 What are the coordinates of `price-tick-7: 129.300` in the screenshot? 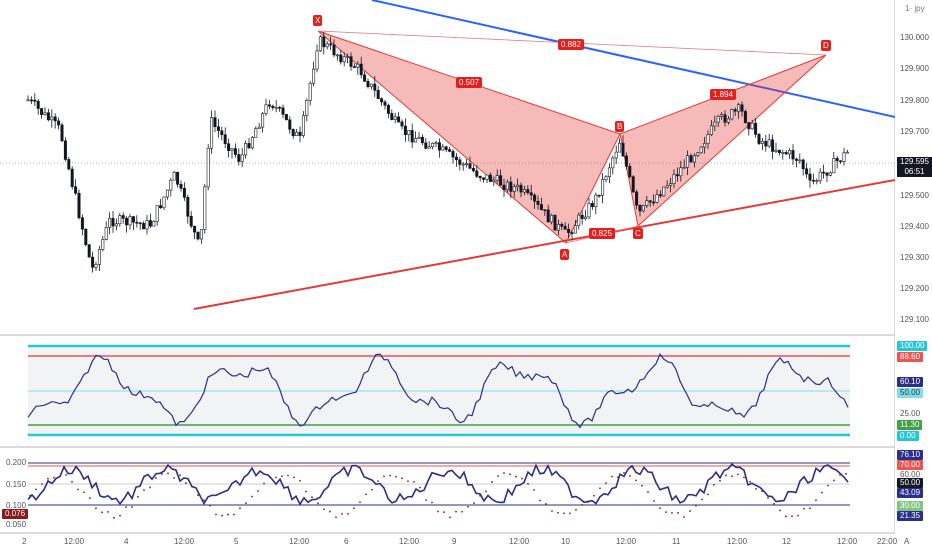 It's located at (914, 257).